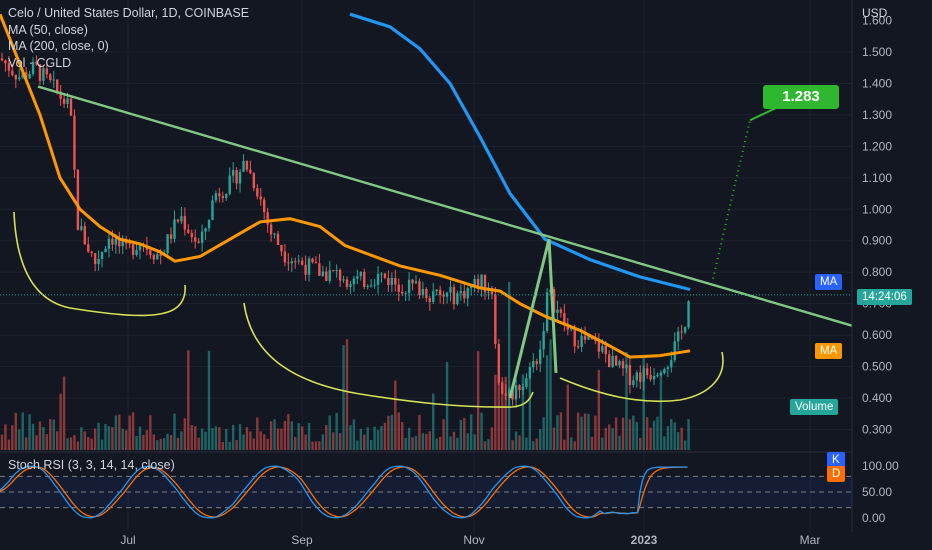  What do you see at coordinates (836, 474) in the screenshot?
I see `stoch-d-tag: D` at bounding box center [836, 474].